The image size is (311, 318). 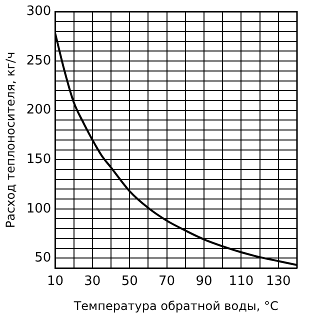 What do you see at coordinates (129, 282) in the screenshot?
I see `x-tick-label: 50` at bounding box center [129, 282].